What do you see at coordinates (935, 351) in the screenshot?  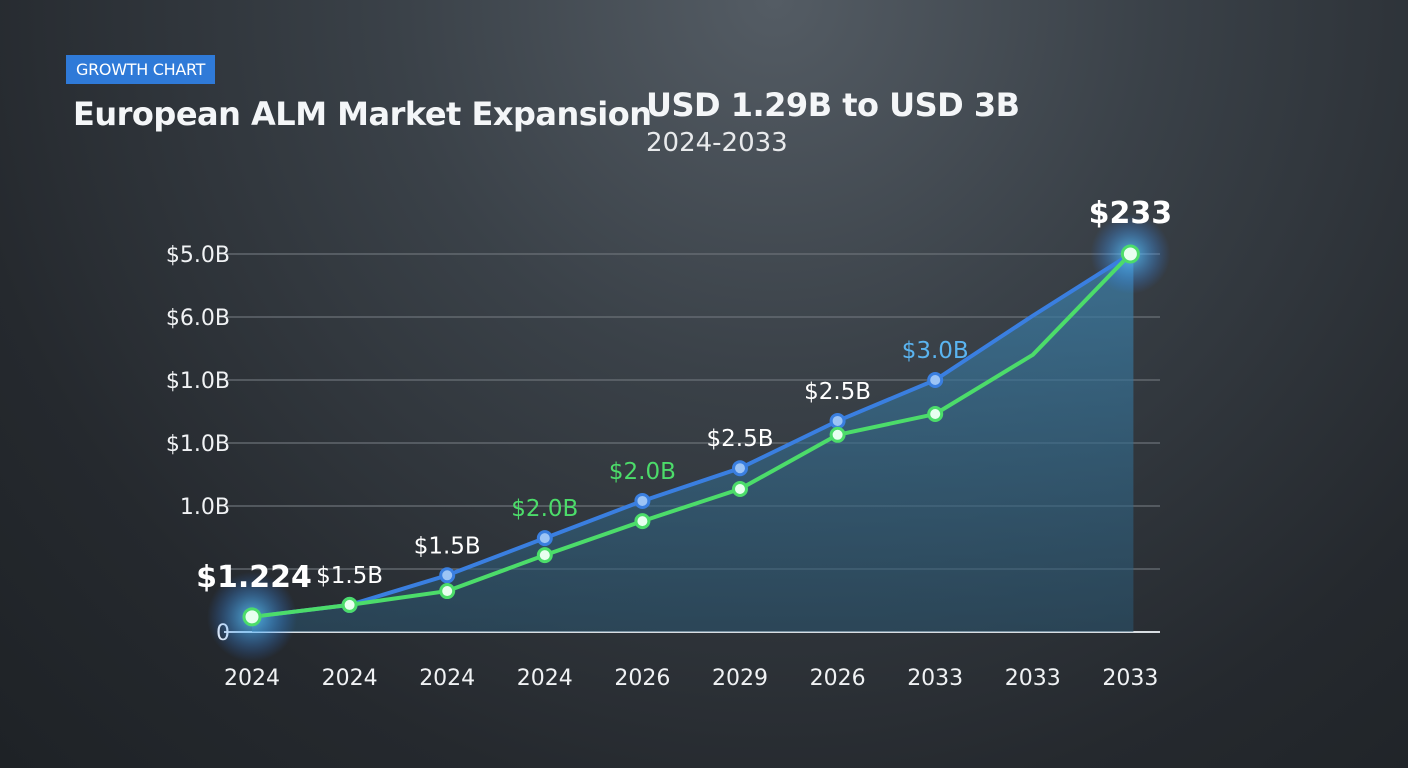 I see `data-label: $3.0B` at bounding box center [935, 351].